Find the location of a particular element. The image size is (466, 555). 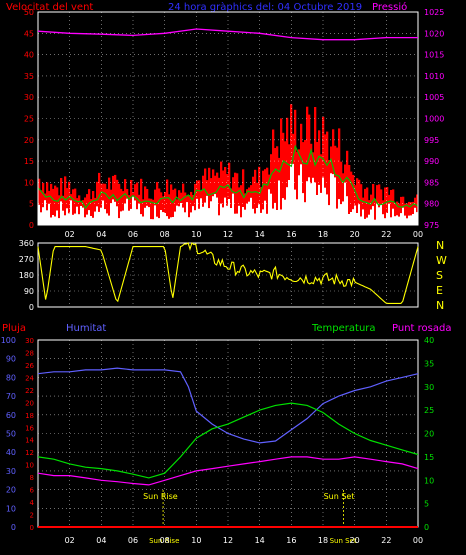

dewpoint-label: Punt rosada is located at coordinates (421, 328).